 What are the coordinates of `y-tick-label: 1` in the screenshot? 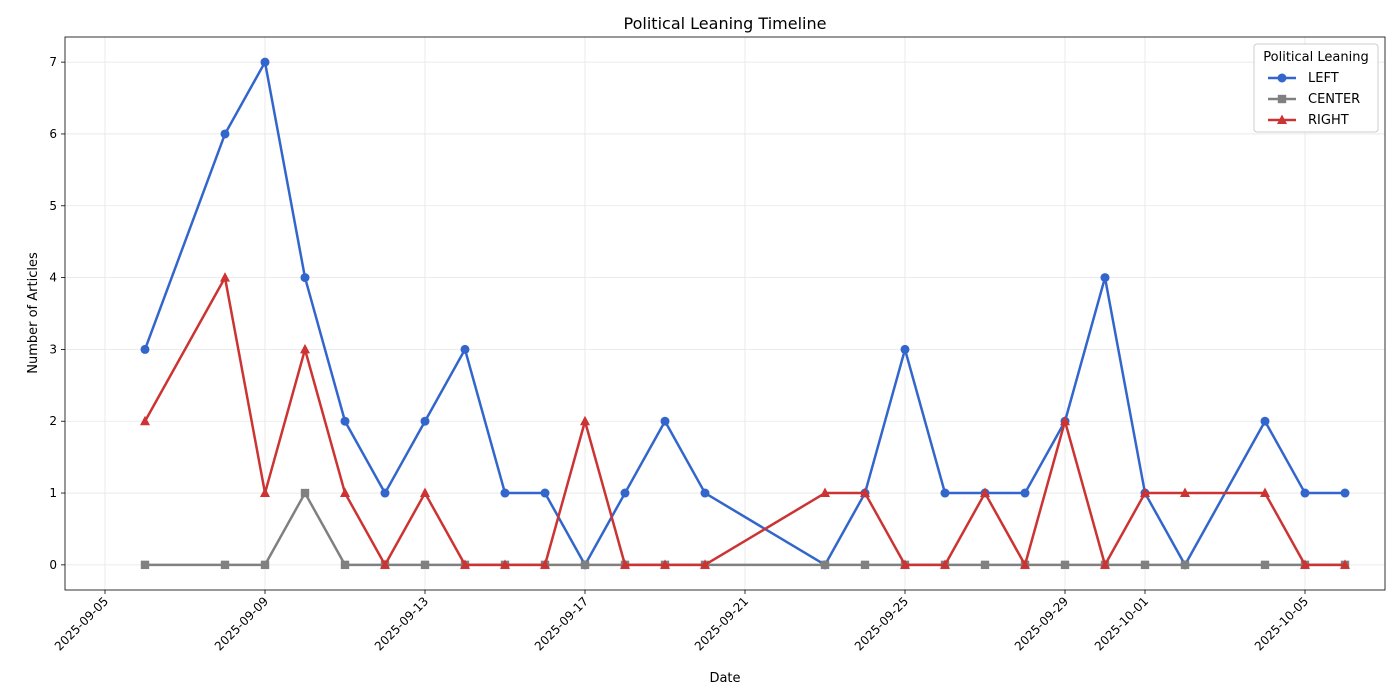 It's located at (53, 493).